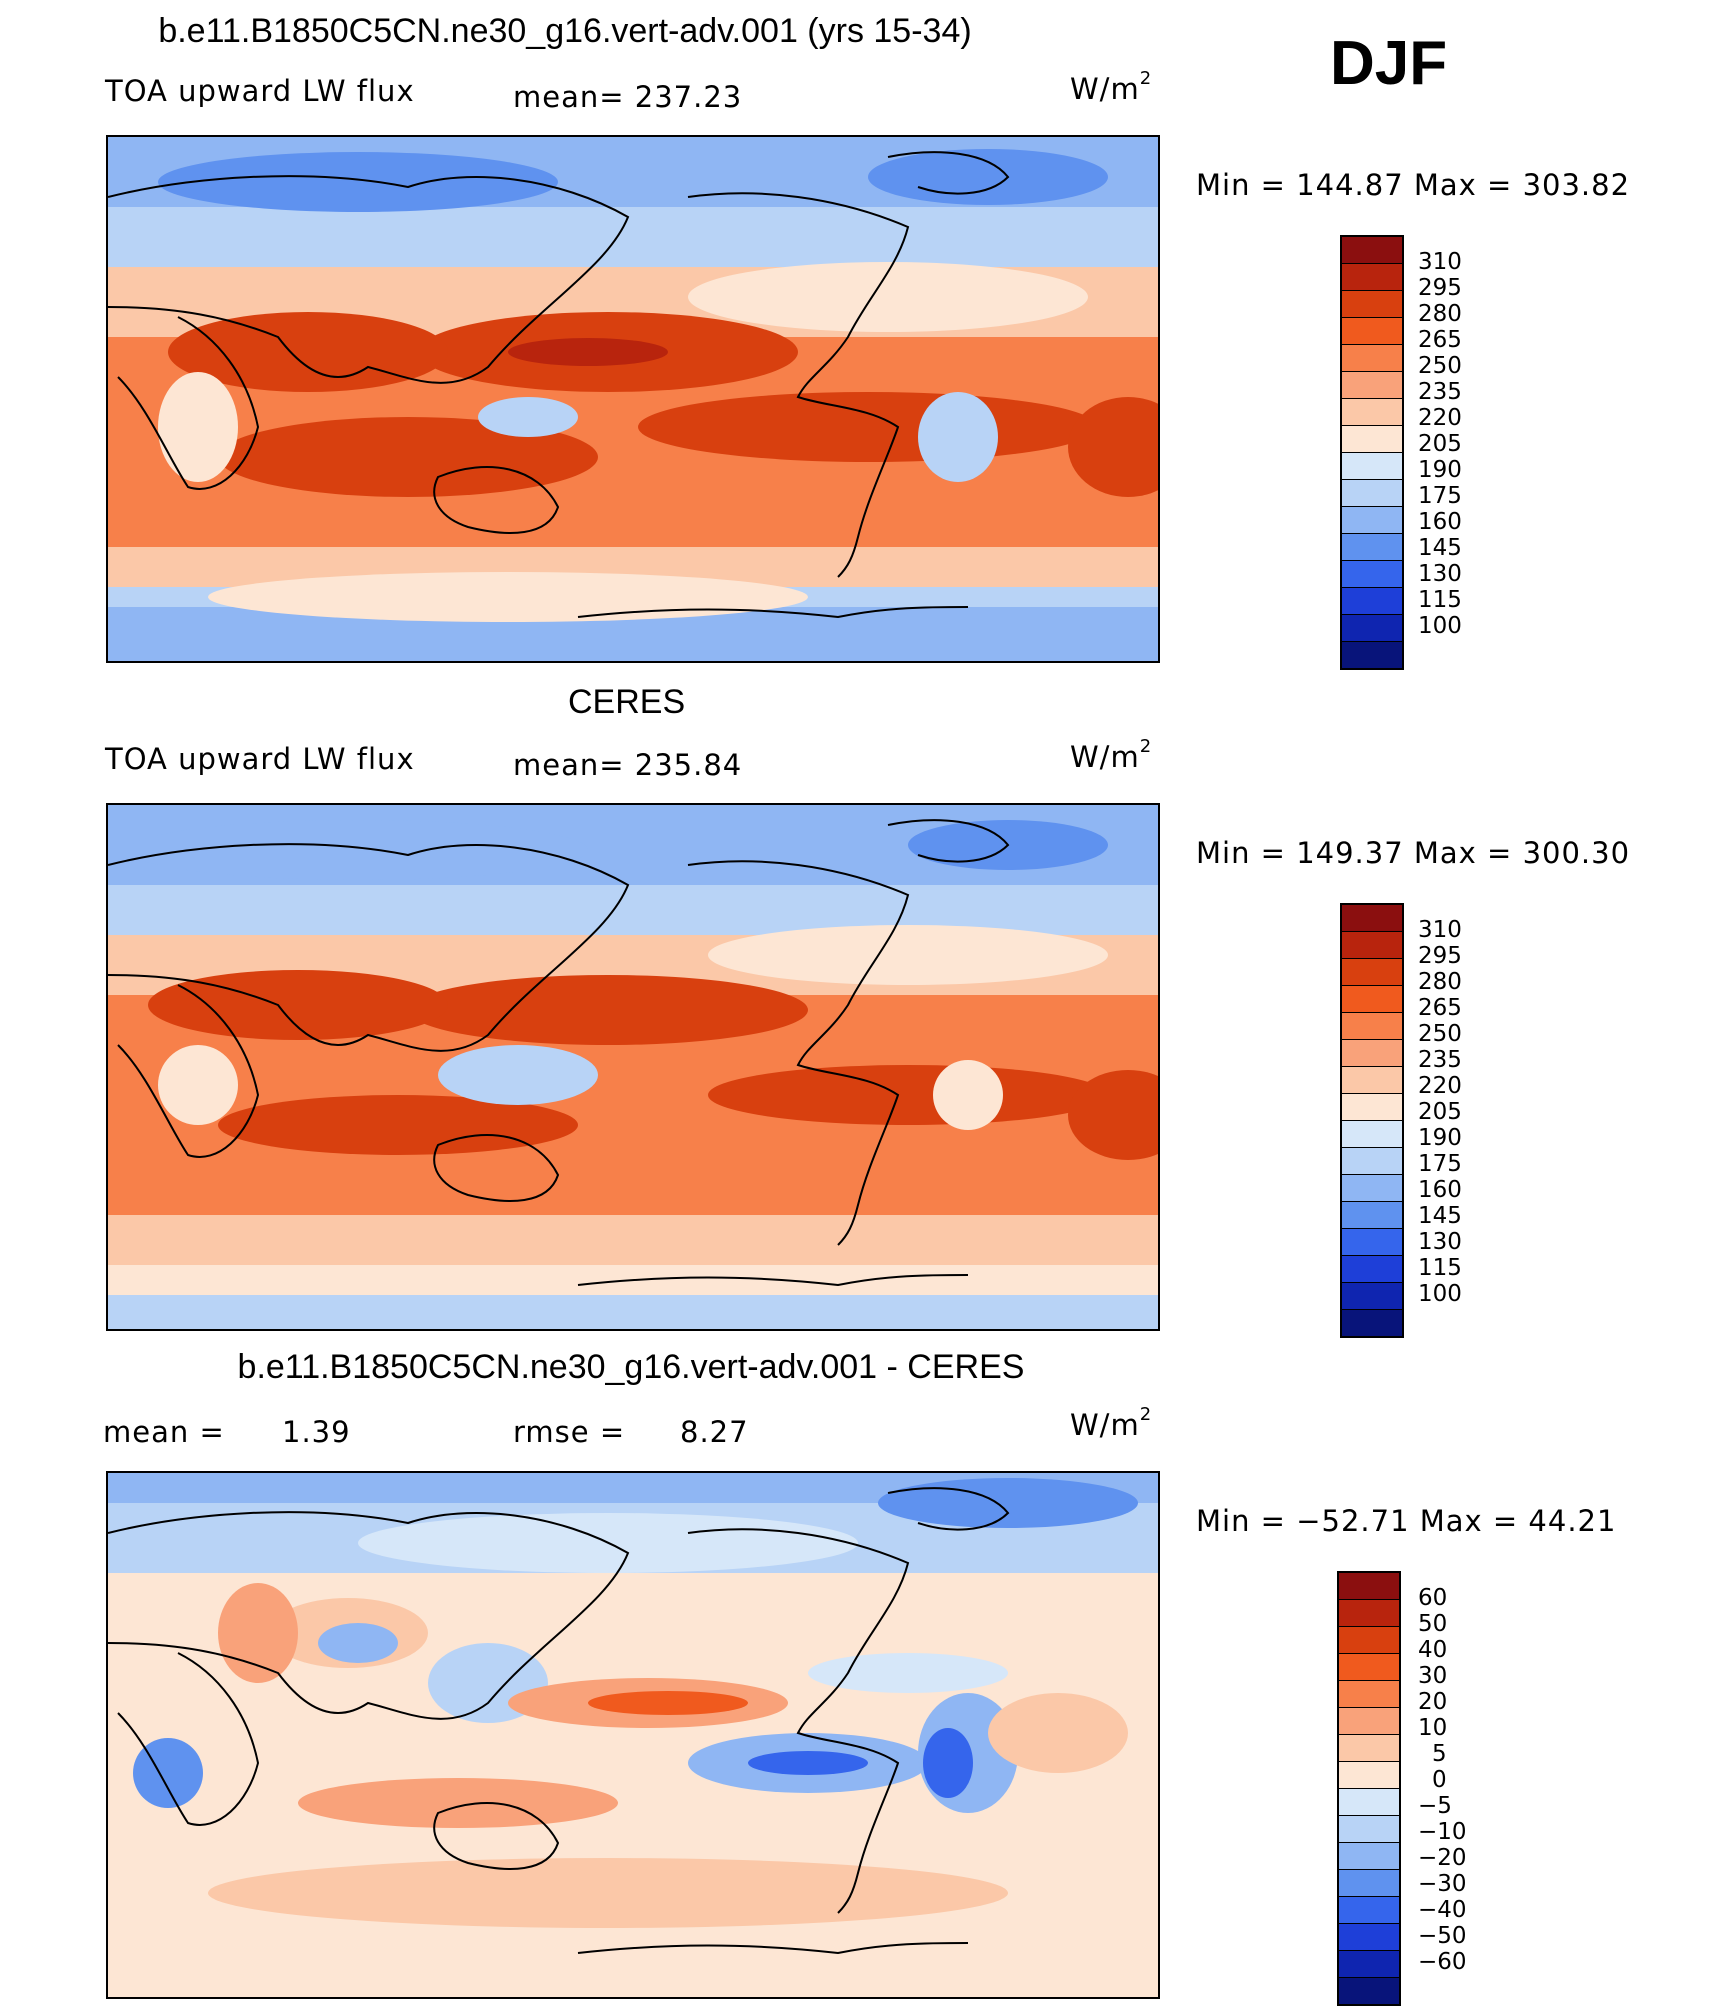 The height and width of the screenshot is (2006, 1710). I want to click on panel2-cb-label: 235, so click(1440, 1060).